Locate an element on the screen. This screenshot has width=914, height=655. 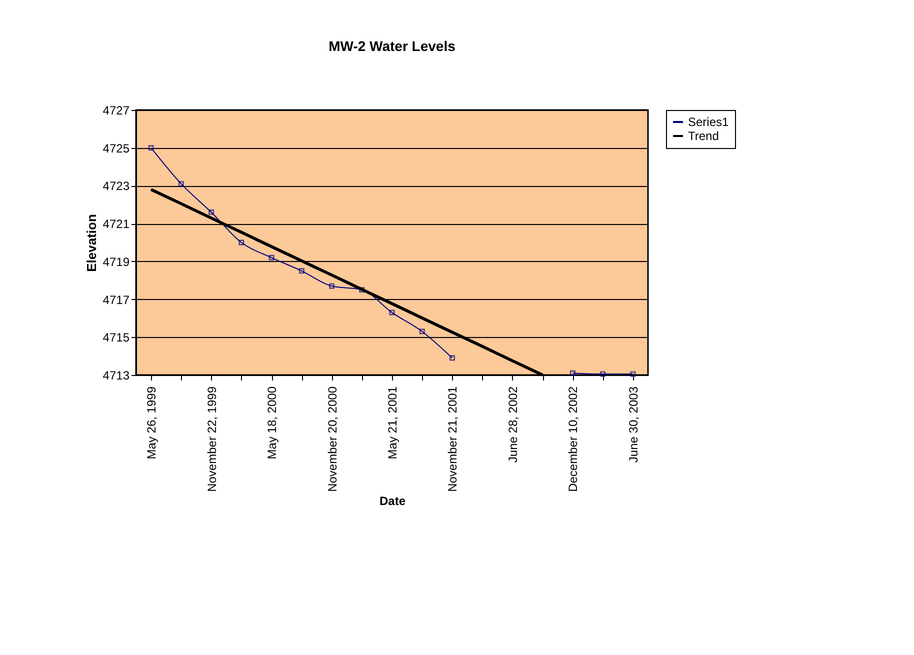
x-axis-title: Date is located at coordinates (392, 501).